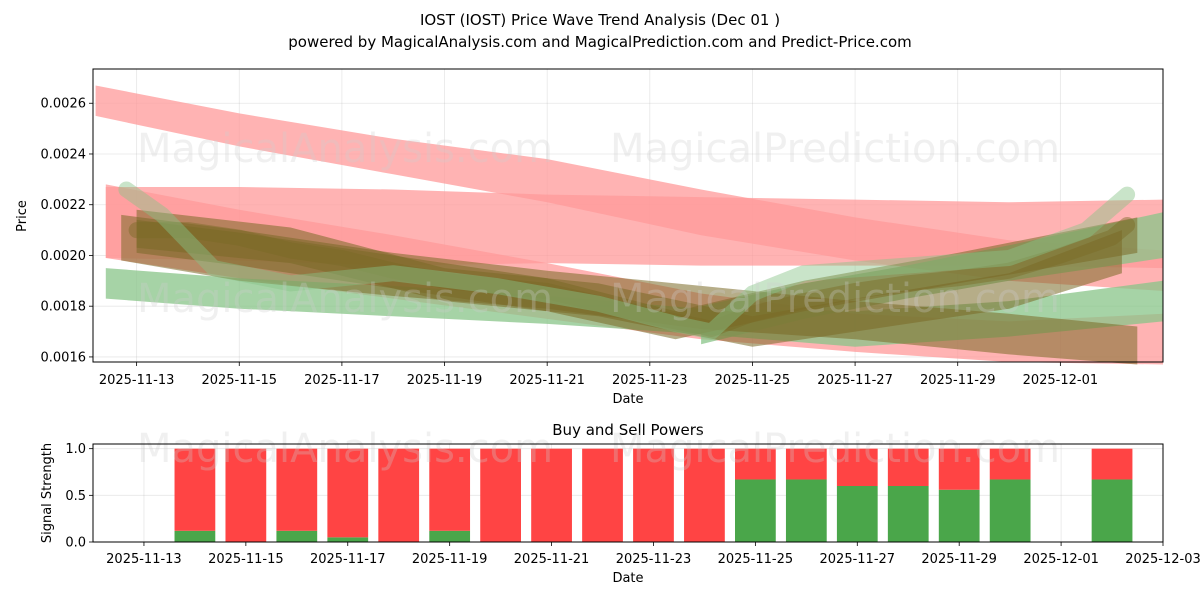 Image resolution: width=1200 pixels, height=600 pixels. Describe the element at coordinates (1162, 559) in the screenshot. I see `buy-sell-x-tick-label: 2025-12-03` at that location.